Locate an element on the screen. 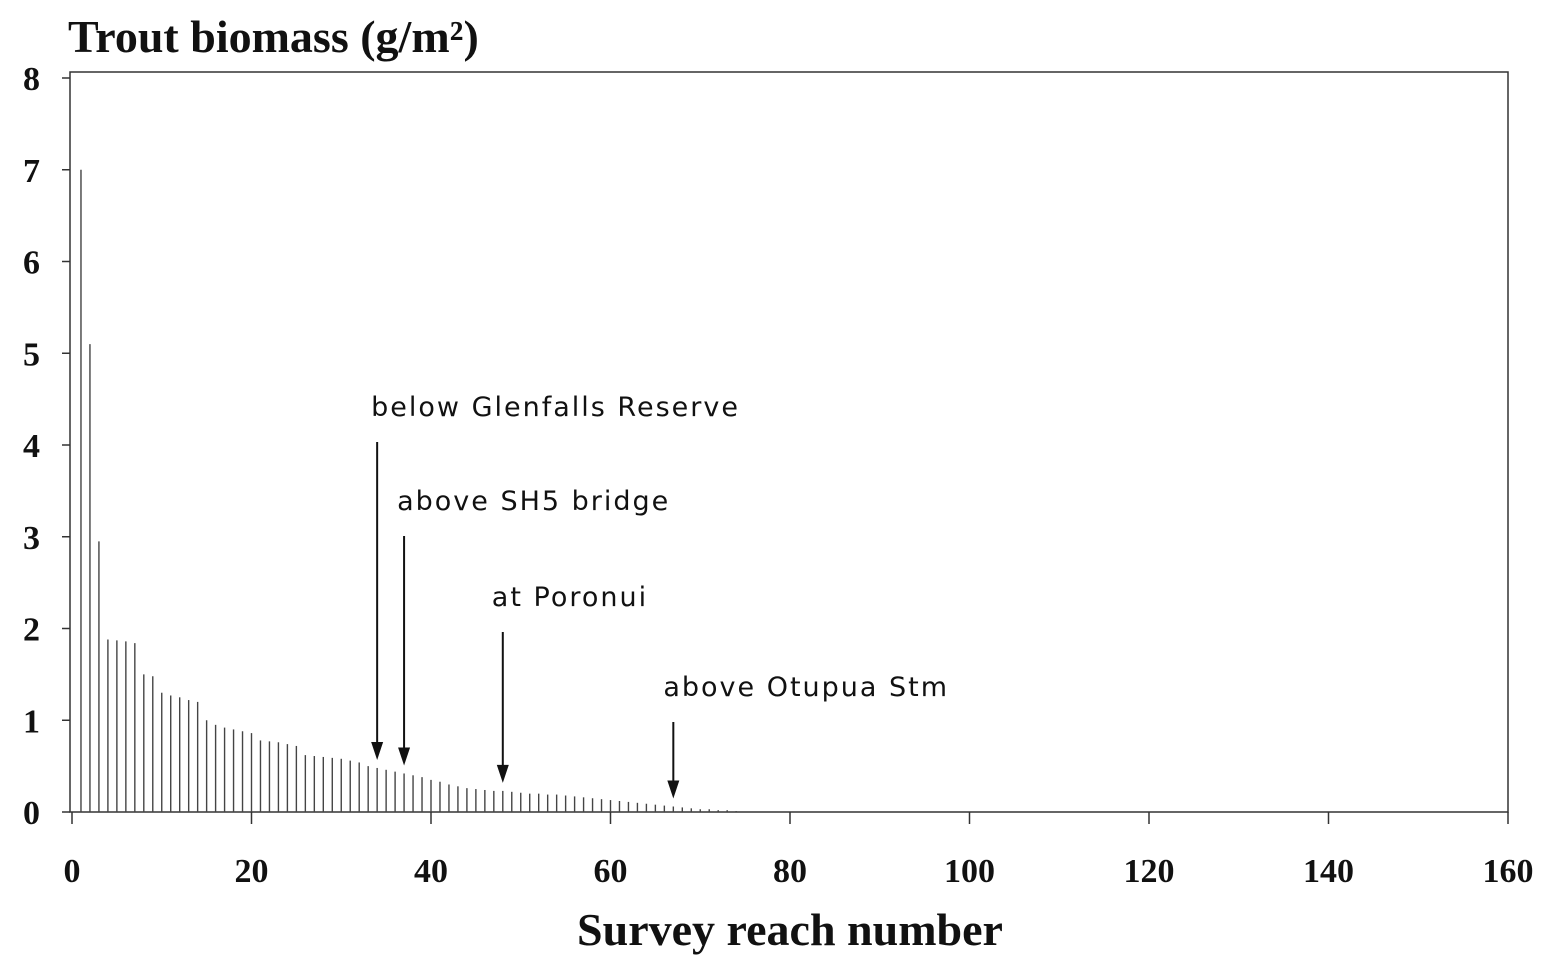  y-tick-label: 6 is located at coordinates (31, 263).